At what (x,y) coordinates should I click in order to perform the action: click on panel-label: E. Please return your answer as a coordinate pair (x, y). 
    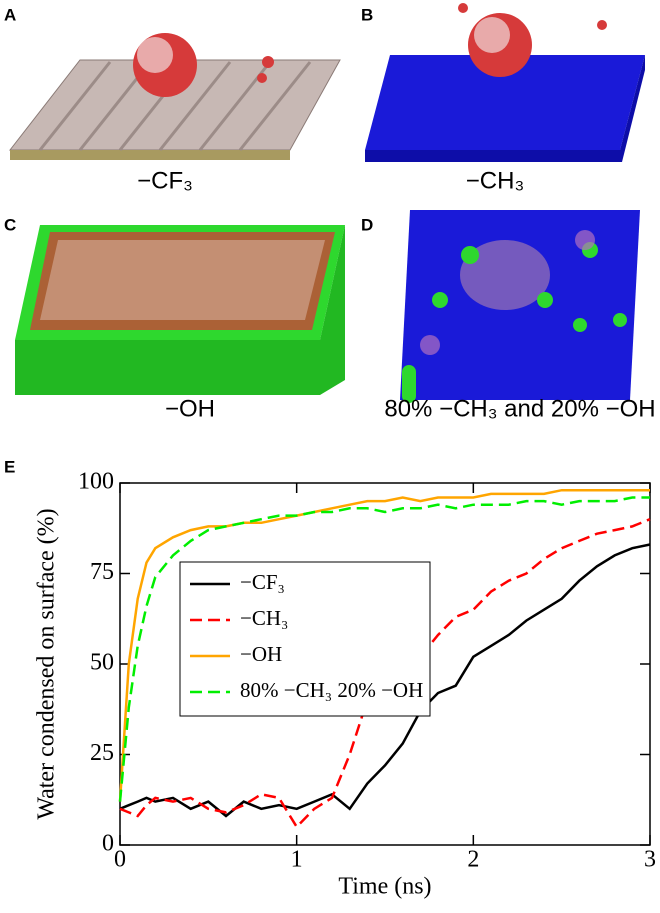
    Looking at the image, I should click on (9, 466).